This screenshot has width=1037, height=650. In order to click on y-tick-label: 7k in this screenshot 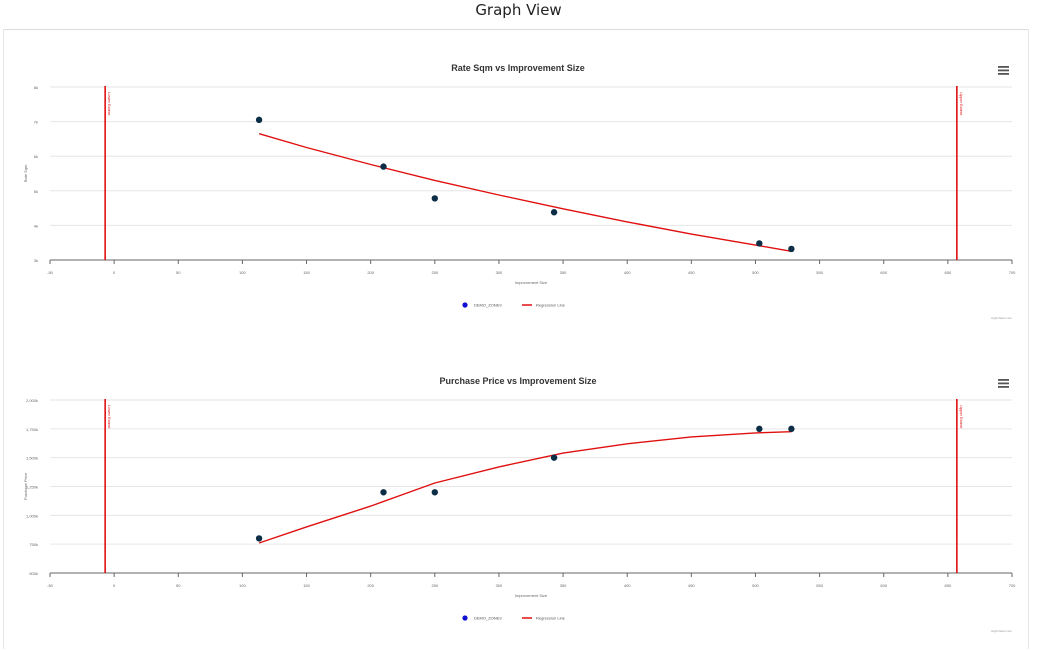, I will do `click(36, 122)`.